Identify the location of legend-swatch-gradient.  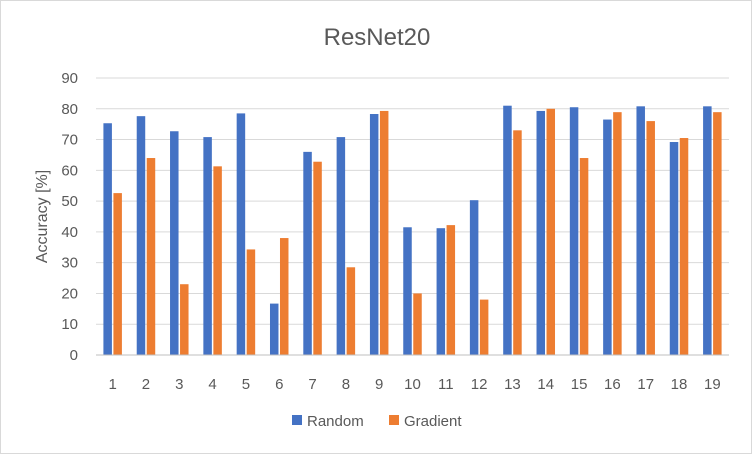
(394, 420).